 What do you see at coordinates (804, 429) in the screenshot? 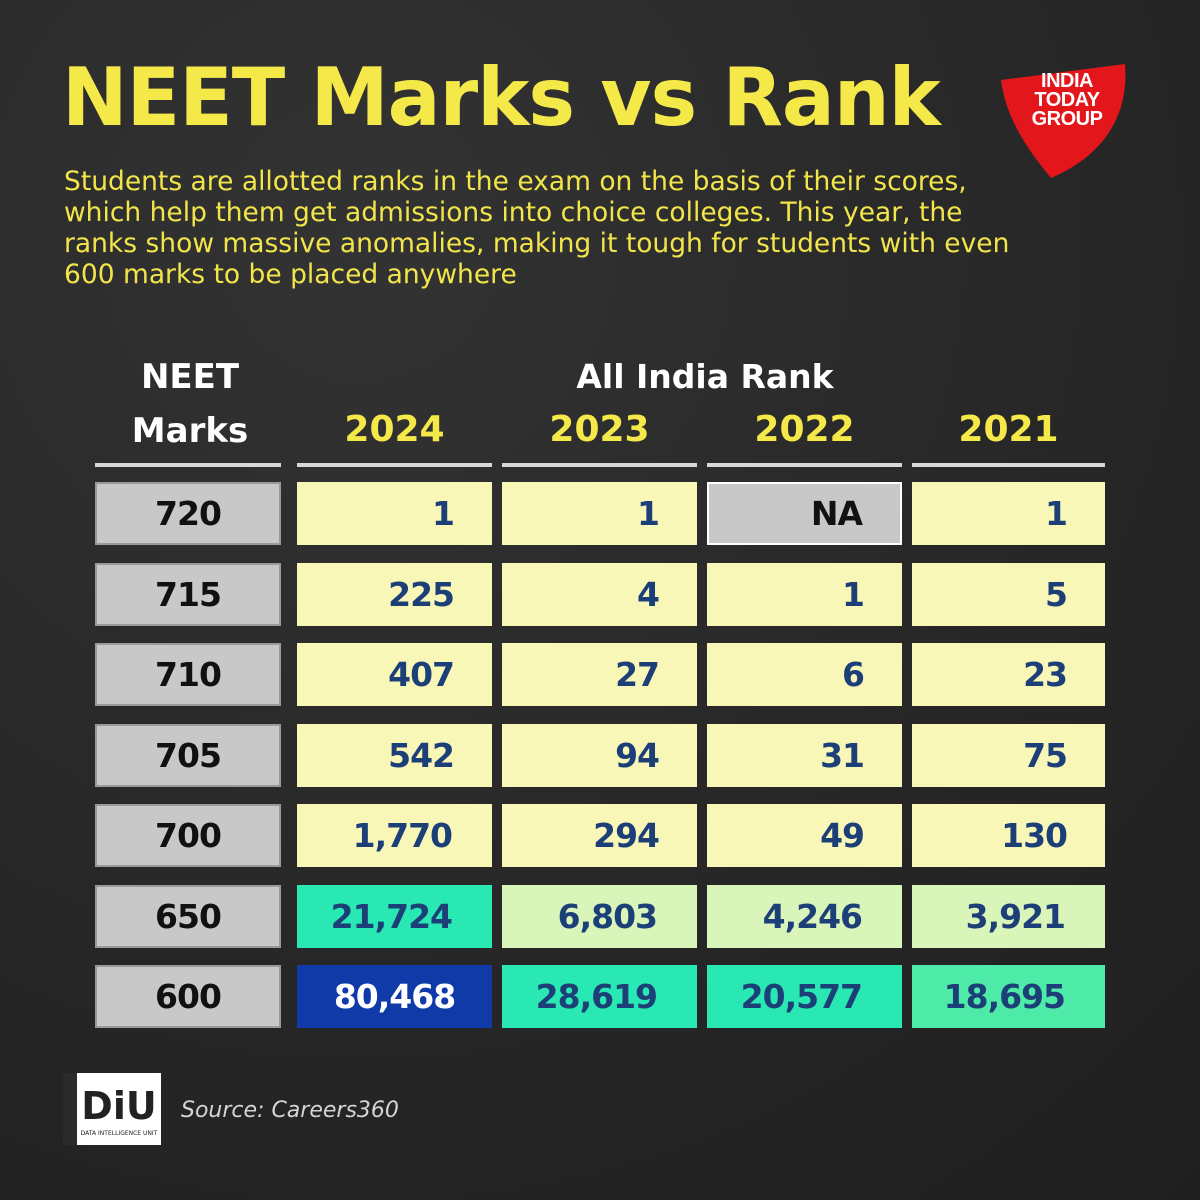
I see `year-header-2022: 2022` at bounding box center [804, 429].